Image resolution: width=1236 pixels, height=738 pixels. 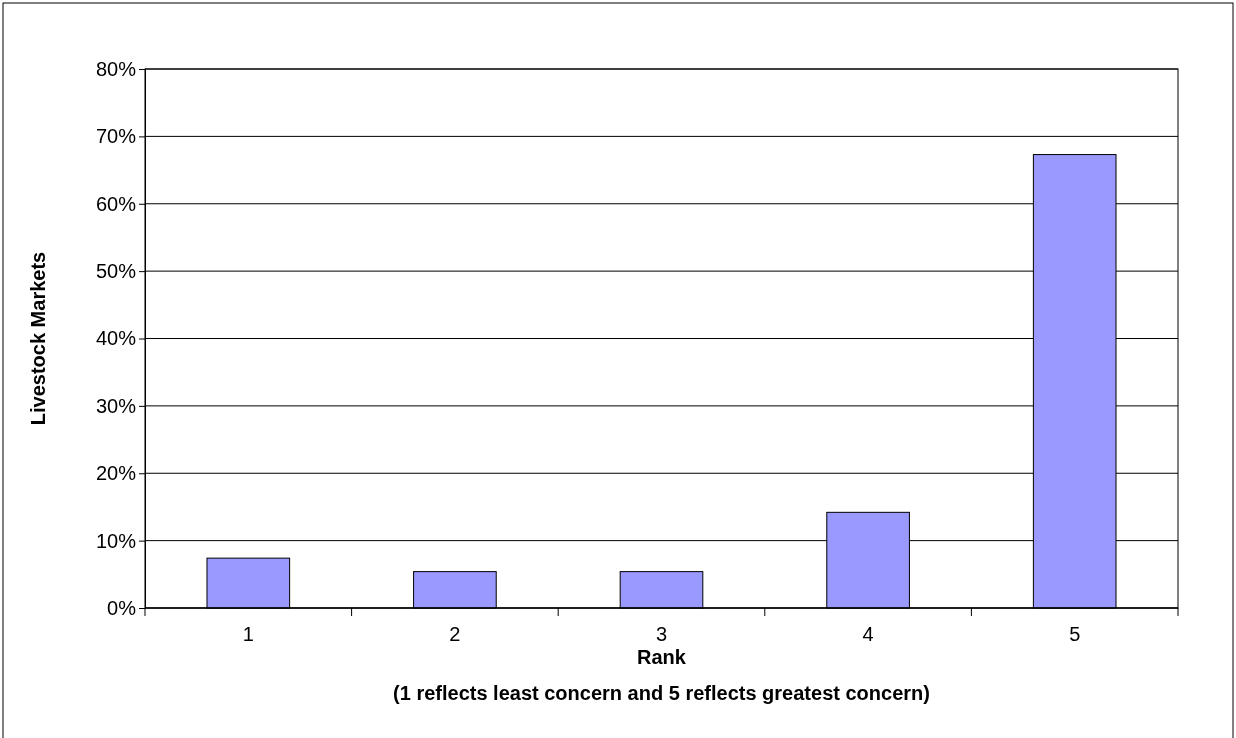 I want to click on y-tick-label: 50%, so click(x=116, y=271).